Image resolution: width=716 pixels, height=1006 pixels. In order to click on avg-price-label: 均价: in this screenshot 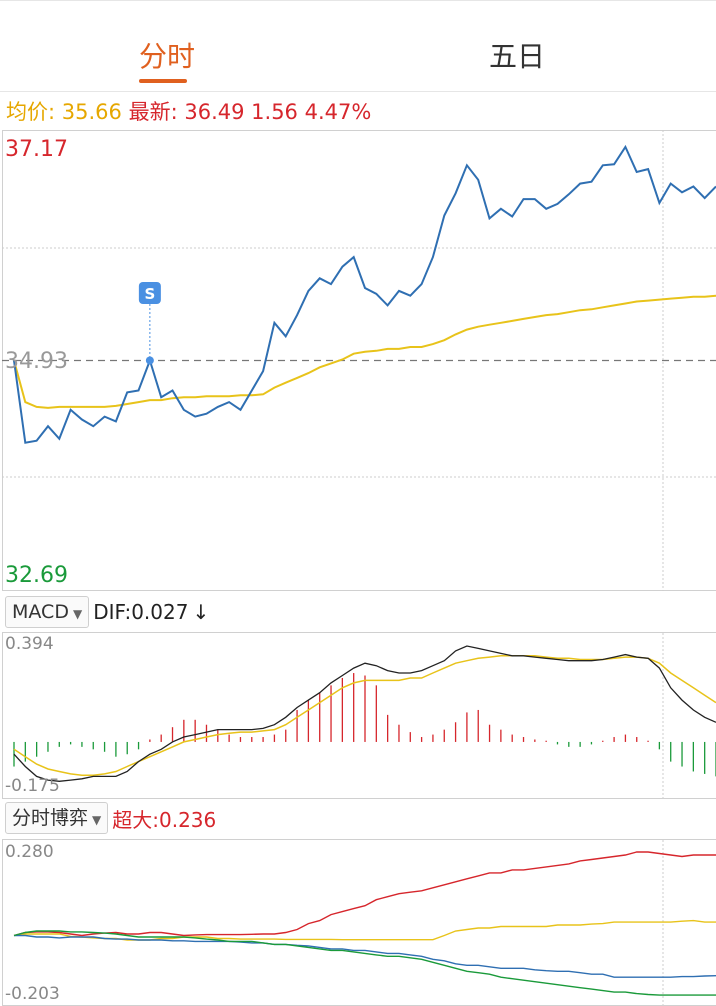, I will do `click(31, 112)`.